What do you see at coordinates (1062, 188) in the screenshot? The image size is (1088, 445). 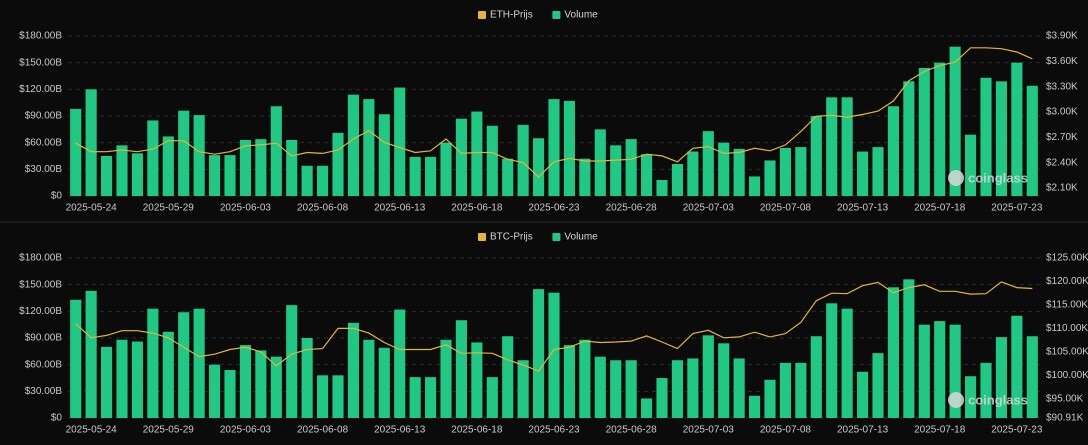 I see `y2-tick-label: $2.10K` at bounding box center [1062, 188].